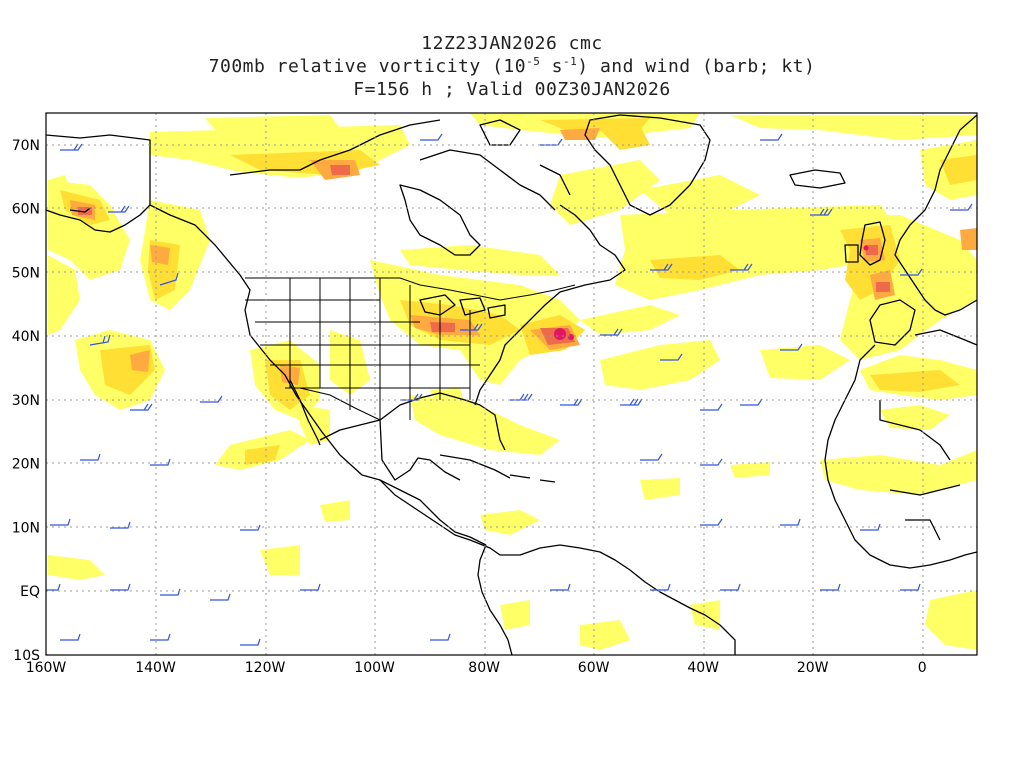 This screenshot has width=1024, height=768. I want to click on lon-label-40w: 40W, so click(703, 668).